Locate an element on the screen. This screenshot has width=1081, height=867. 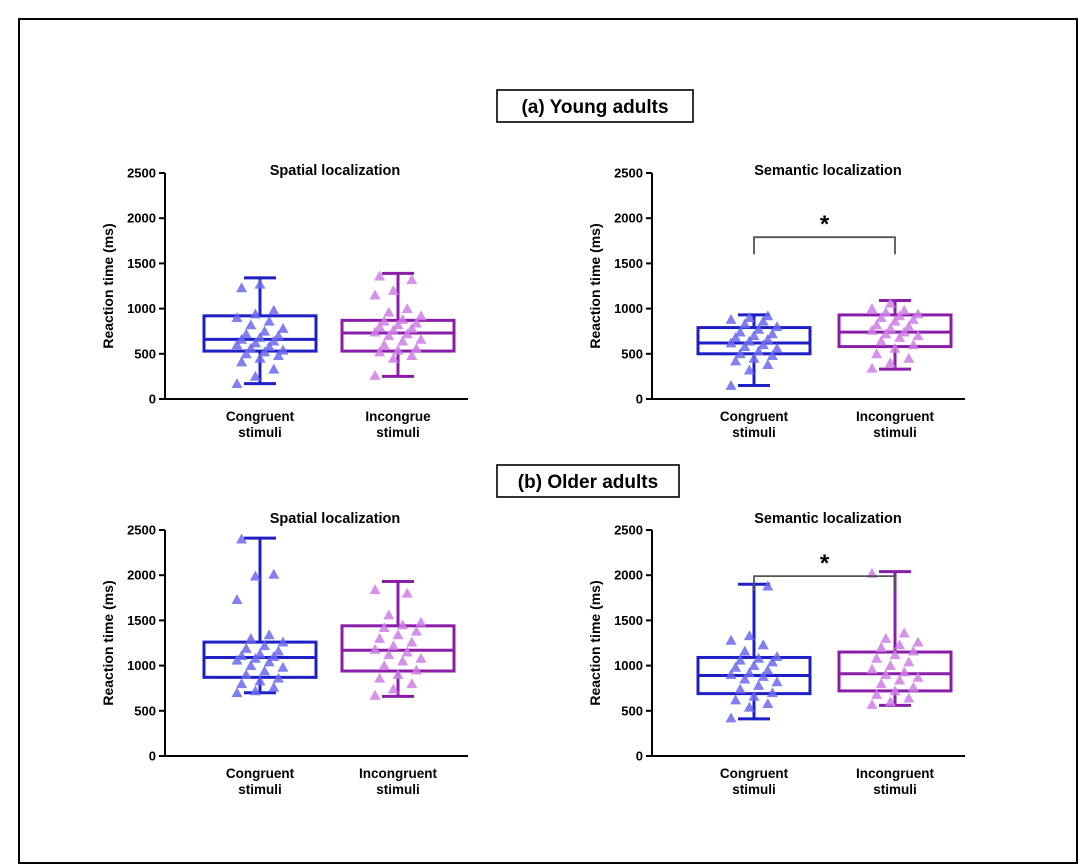
section-title: (b) Older adults is located at coordinates (588, 482).